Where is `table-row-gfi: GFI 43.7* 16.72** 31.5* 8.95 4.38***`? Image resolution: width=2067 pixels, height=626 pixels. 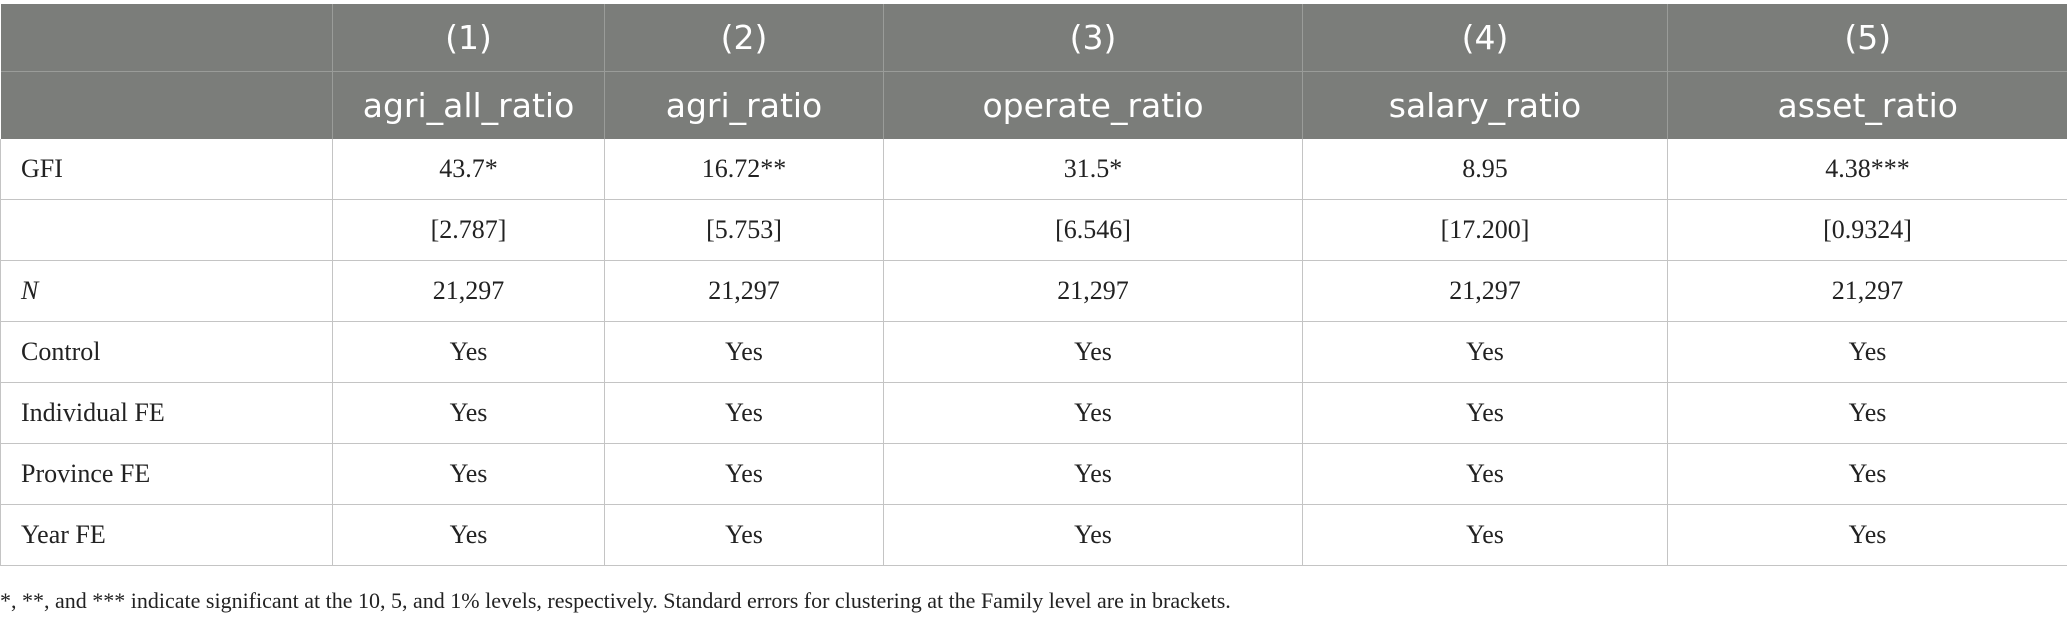
table-row-gfi: GFI 43.7* 16.72** 31.5* 8.95 4.38*** is located at coordinates (1033, 169).